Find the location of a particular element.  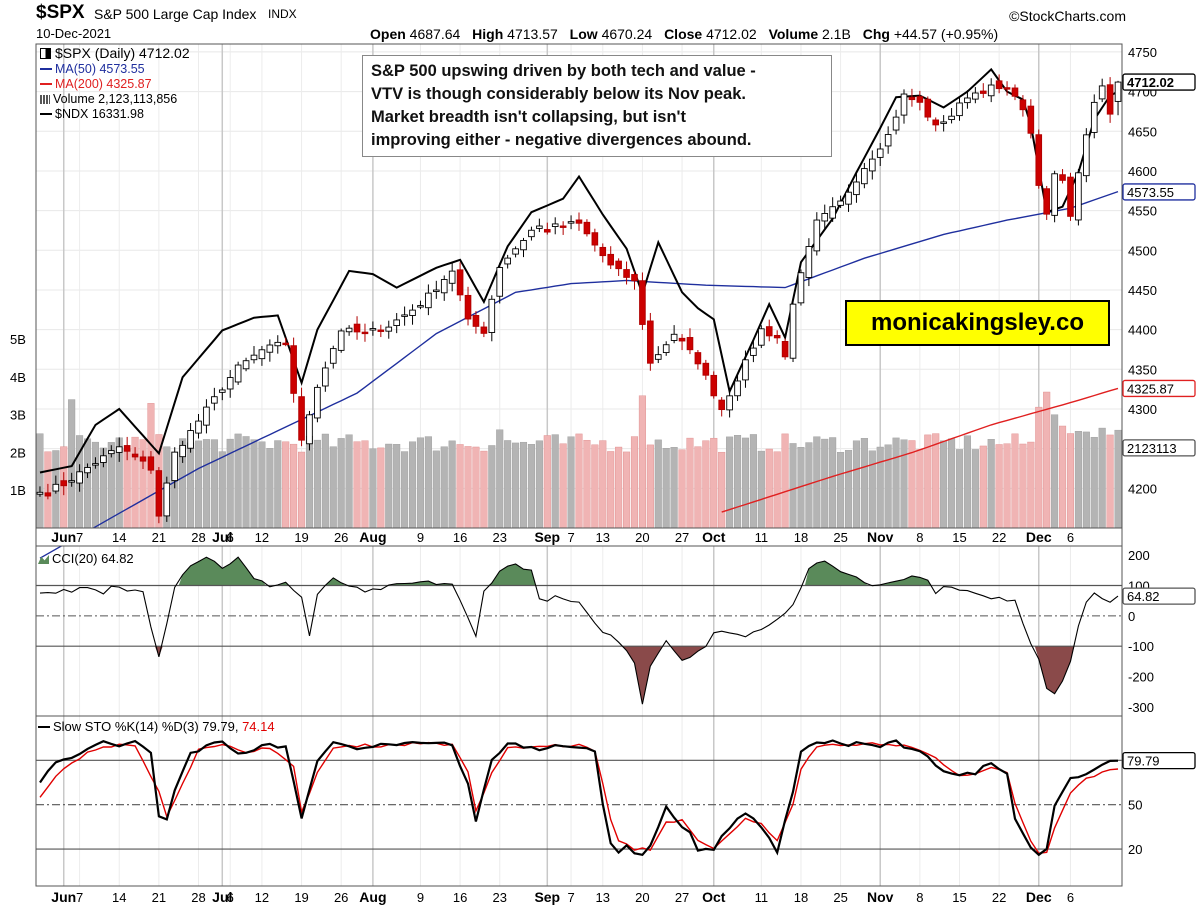

x-tick-label-lower: 7 is located at coordinates (79, 897).